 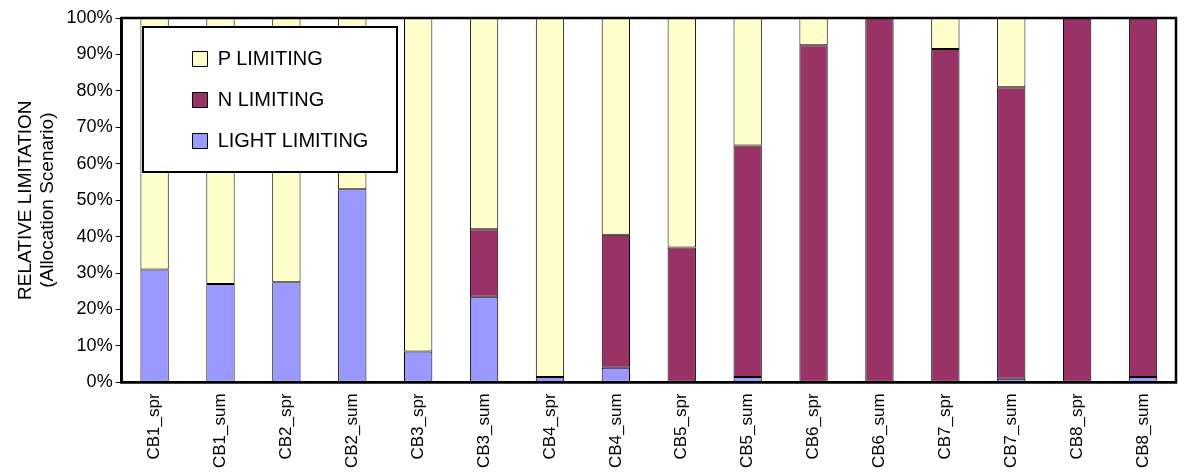 What do you see at coordinates (286, 426) in the screenshot?
I see `x-tick-label: CB2_spr` at bounding box center [286, 426].